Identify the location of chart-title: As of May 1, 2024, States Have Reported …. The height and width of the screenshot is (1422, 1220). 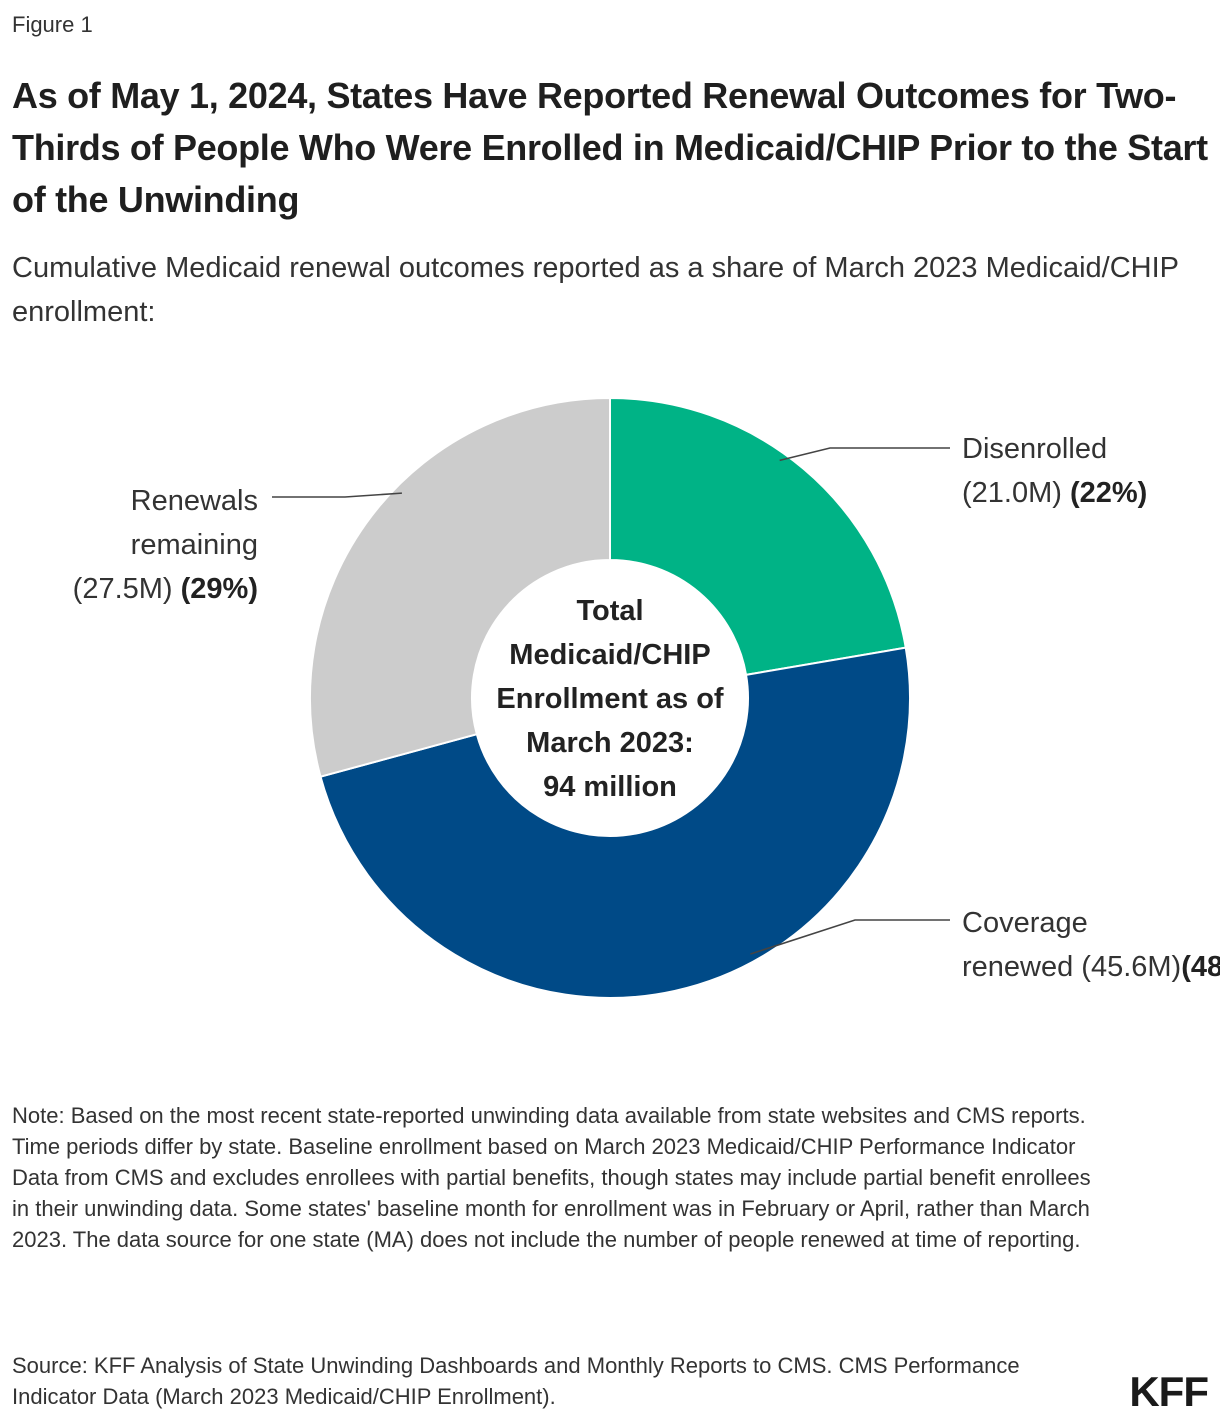
(610, 147).